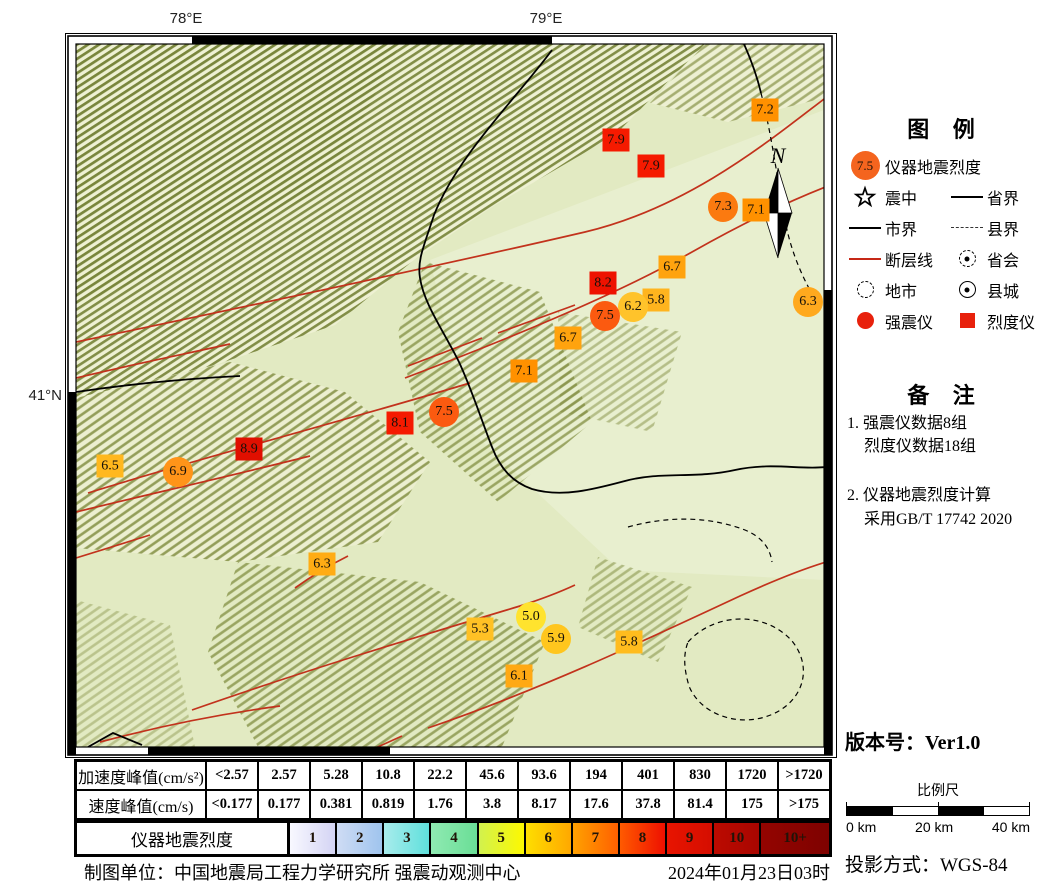 The height and width of the screenshot is (885, 1041). I want to click on legend-item-label: 县界, so click(1003, 230).